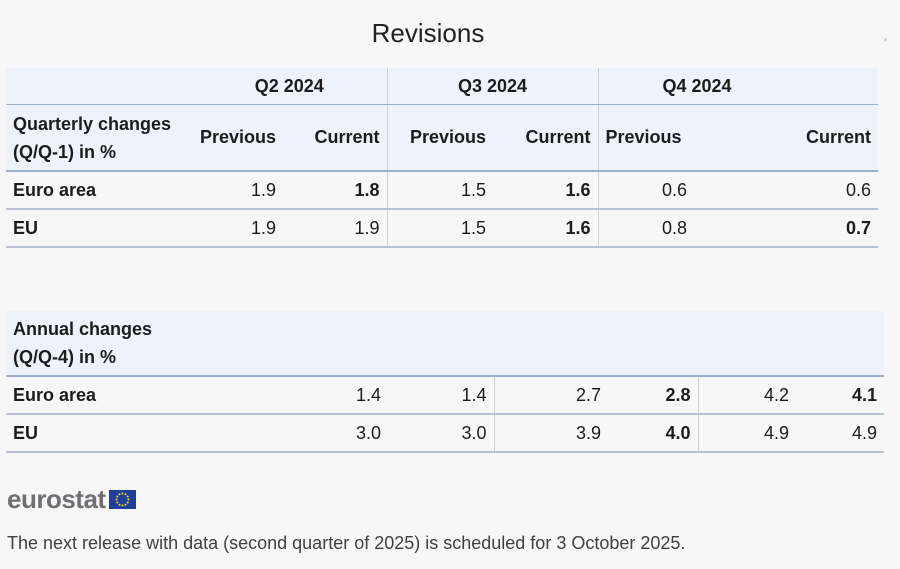 This screenshot has width=900, height=569. I want to click on table-row: EU 3.0 3.0 3.9 4.0 4.9 4.9, so click(445, 433).